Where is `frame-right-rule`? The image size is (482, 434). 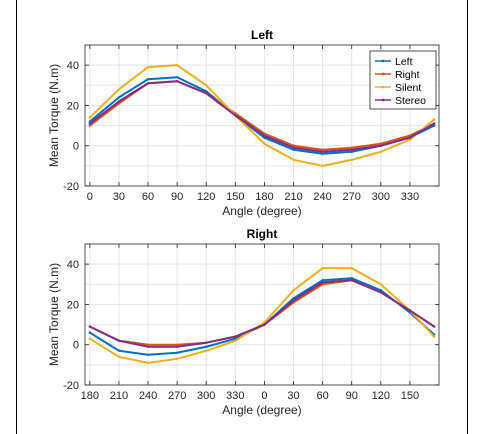 frame-right-rule is located at coordinates (467, 217).